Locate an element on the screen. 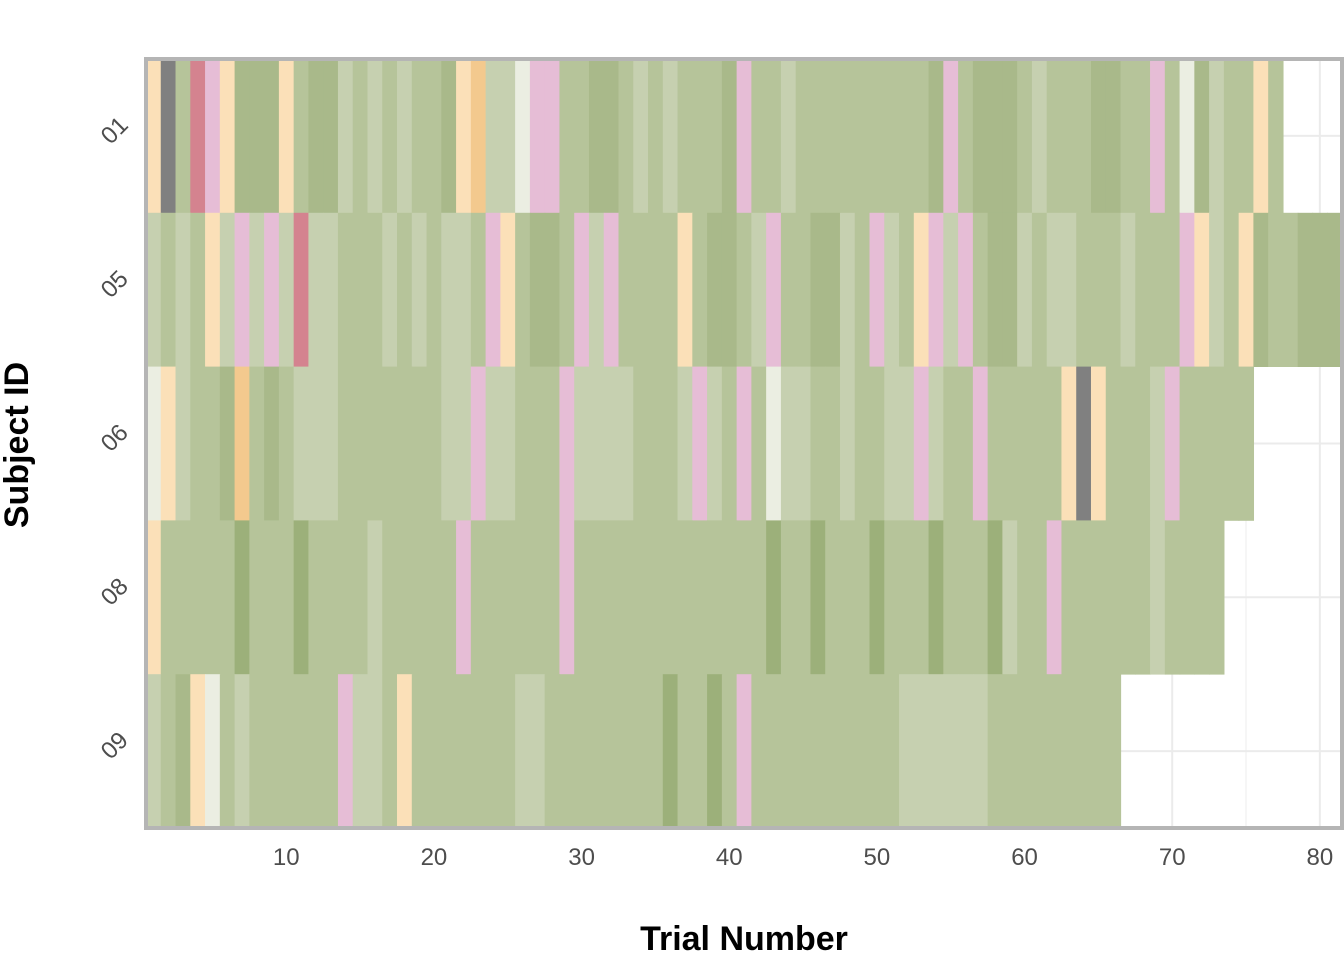  heatmap-cell: Subject 06, trial 36: mid green is located at coordinates (670, 443).